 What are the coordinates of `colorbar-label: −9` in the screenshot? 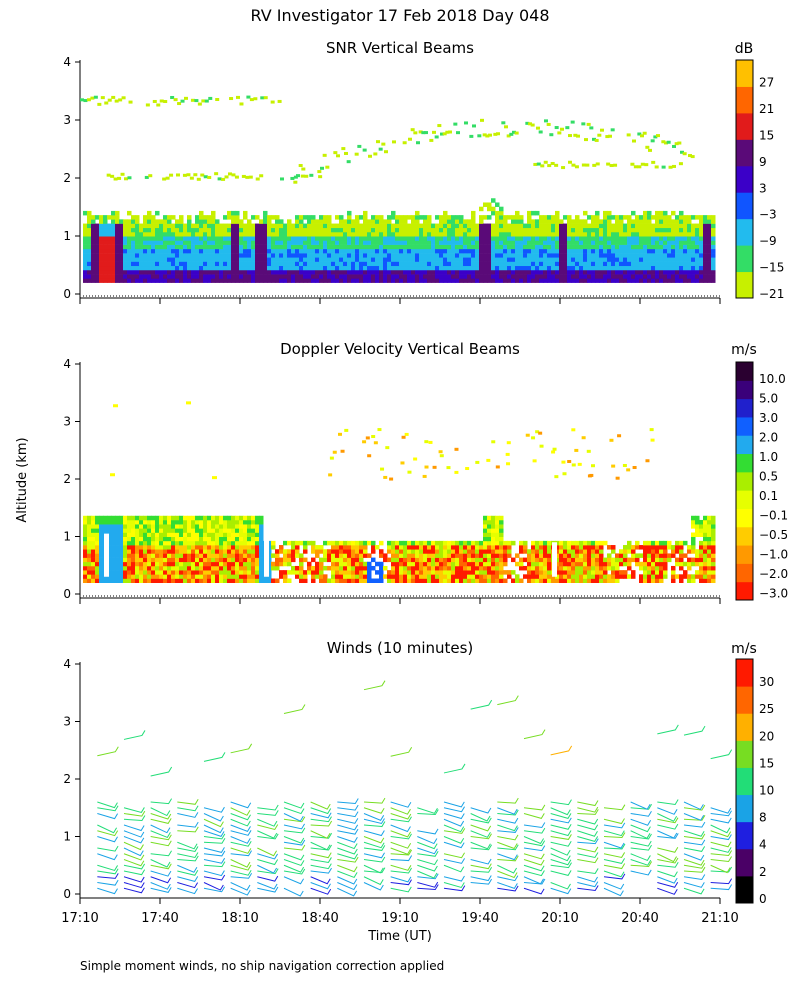 It's located at (768, 241).